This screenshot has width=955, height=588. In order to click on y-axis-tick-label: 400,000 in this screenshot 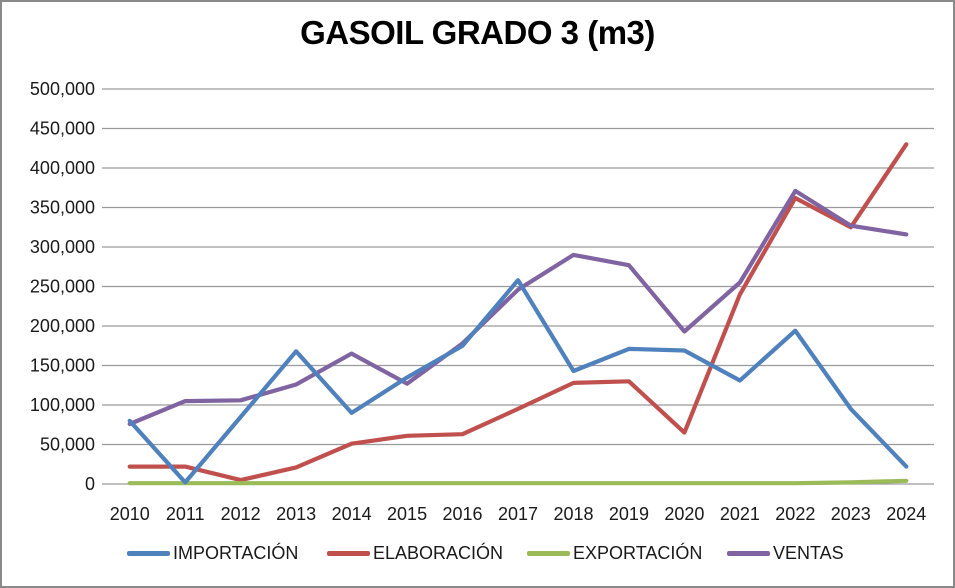, I will do `click(62, 168)`.